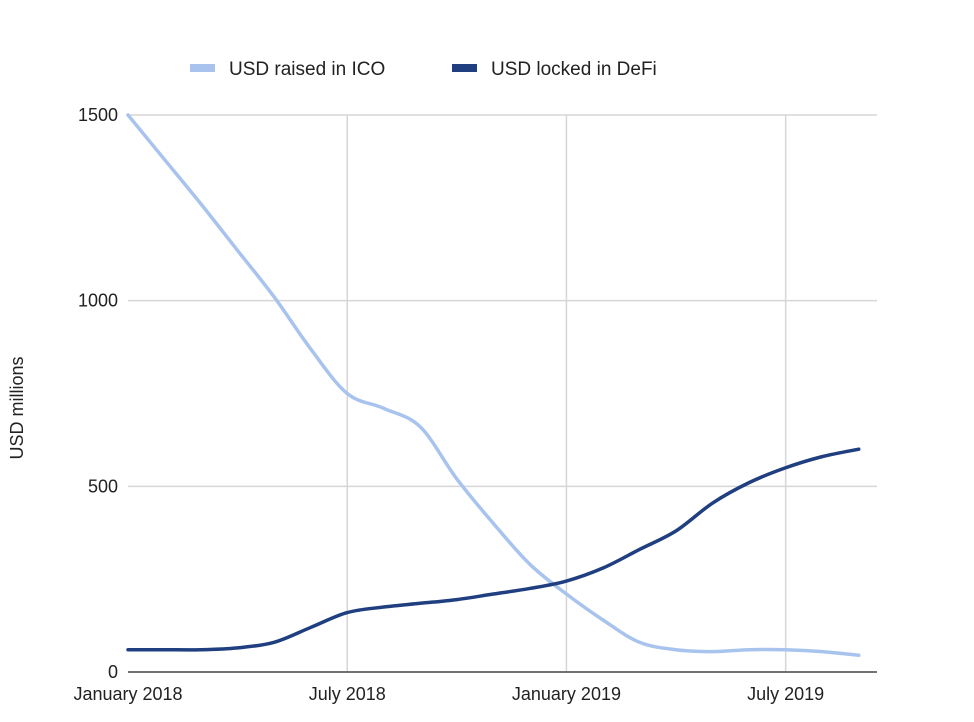  Describe the element at coordinates (98, 301) in the screenshot. I see `y-tick-label: 1000` at that location.